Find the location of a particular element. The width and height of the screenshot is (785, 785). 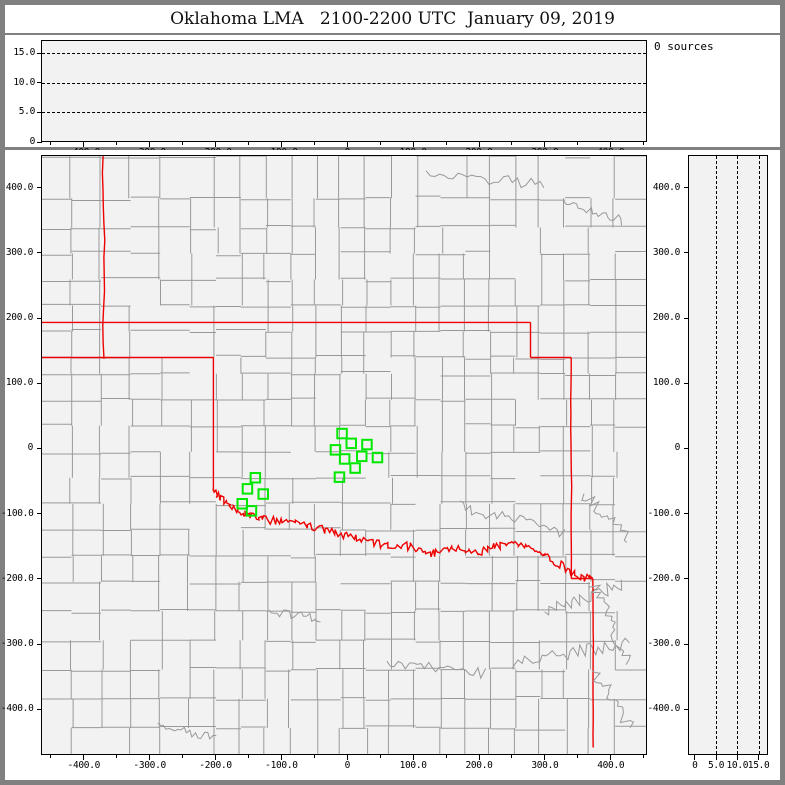

y-tick-label: 100.0 is located at coordinates (19, 383).